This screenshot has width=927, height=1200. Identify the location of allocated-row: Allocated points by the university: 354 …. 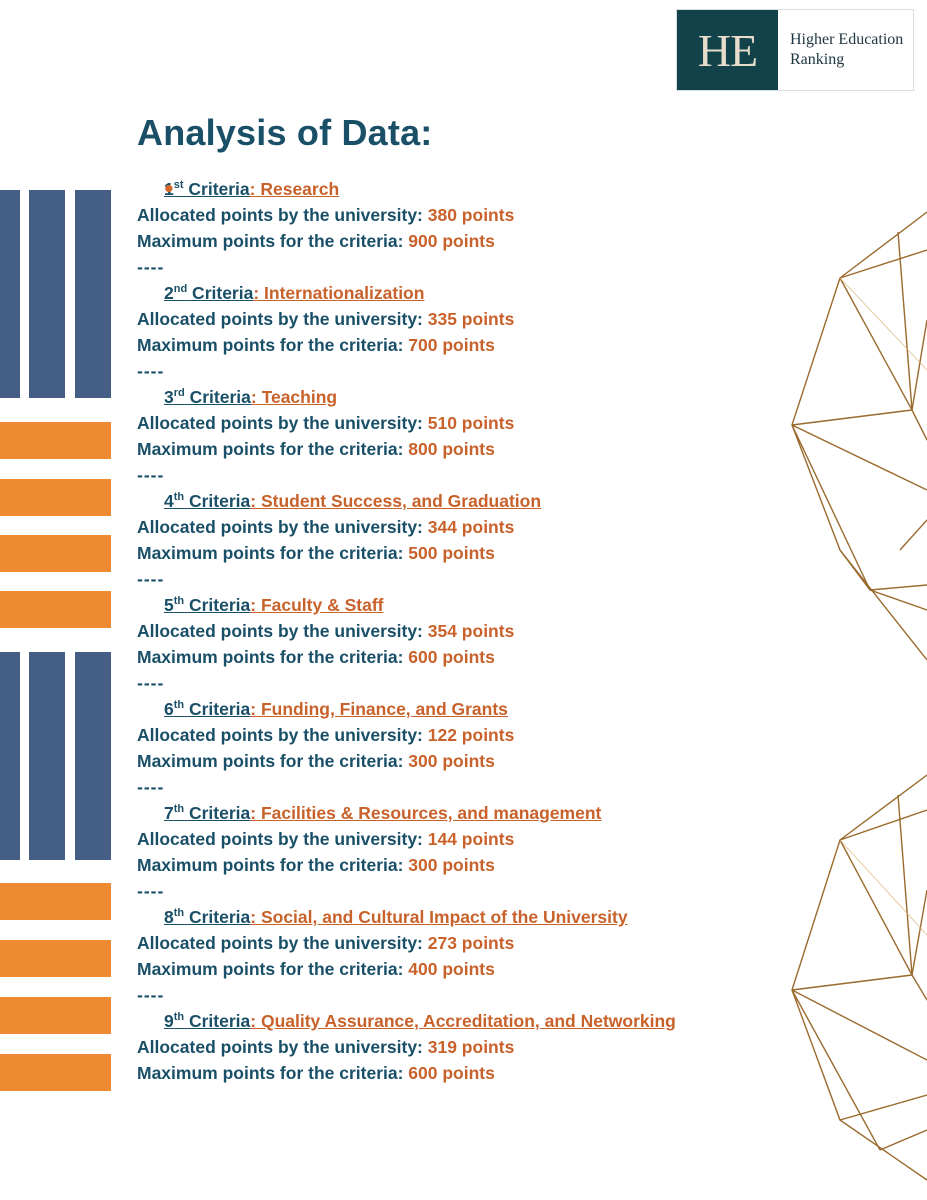
(457, 631).